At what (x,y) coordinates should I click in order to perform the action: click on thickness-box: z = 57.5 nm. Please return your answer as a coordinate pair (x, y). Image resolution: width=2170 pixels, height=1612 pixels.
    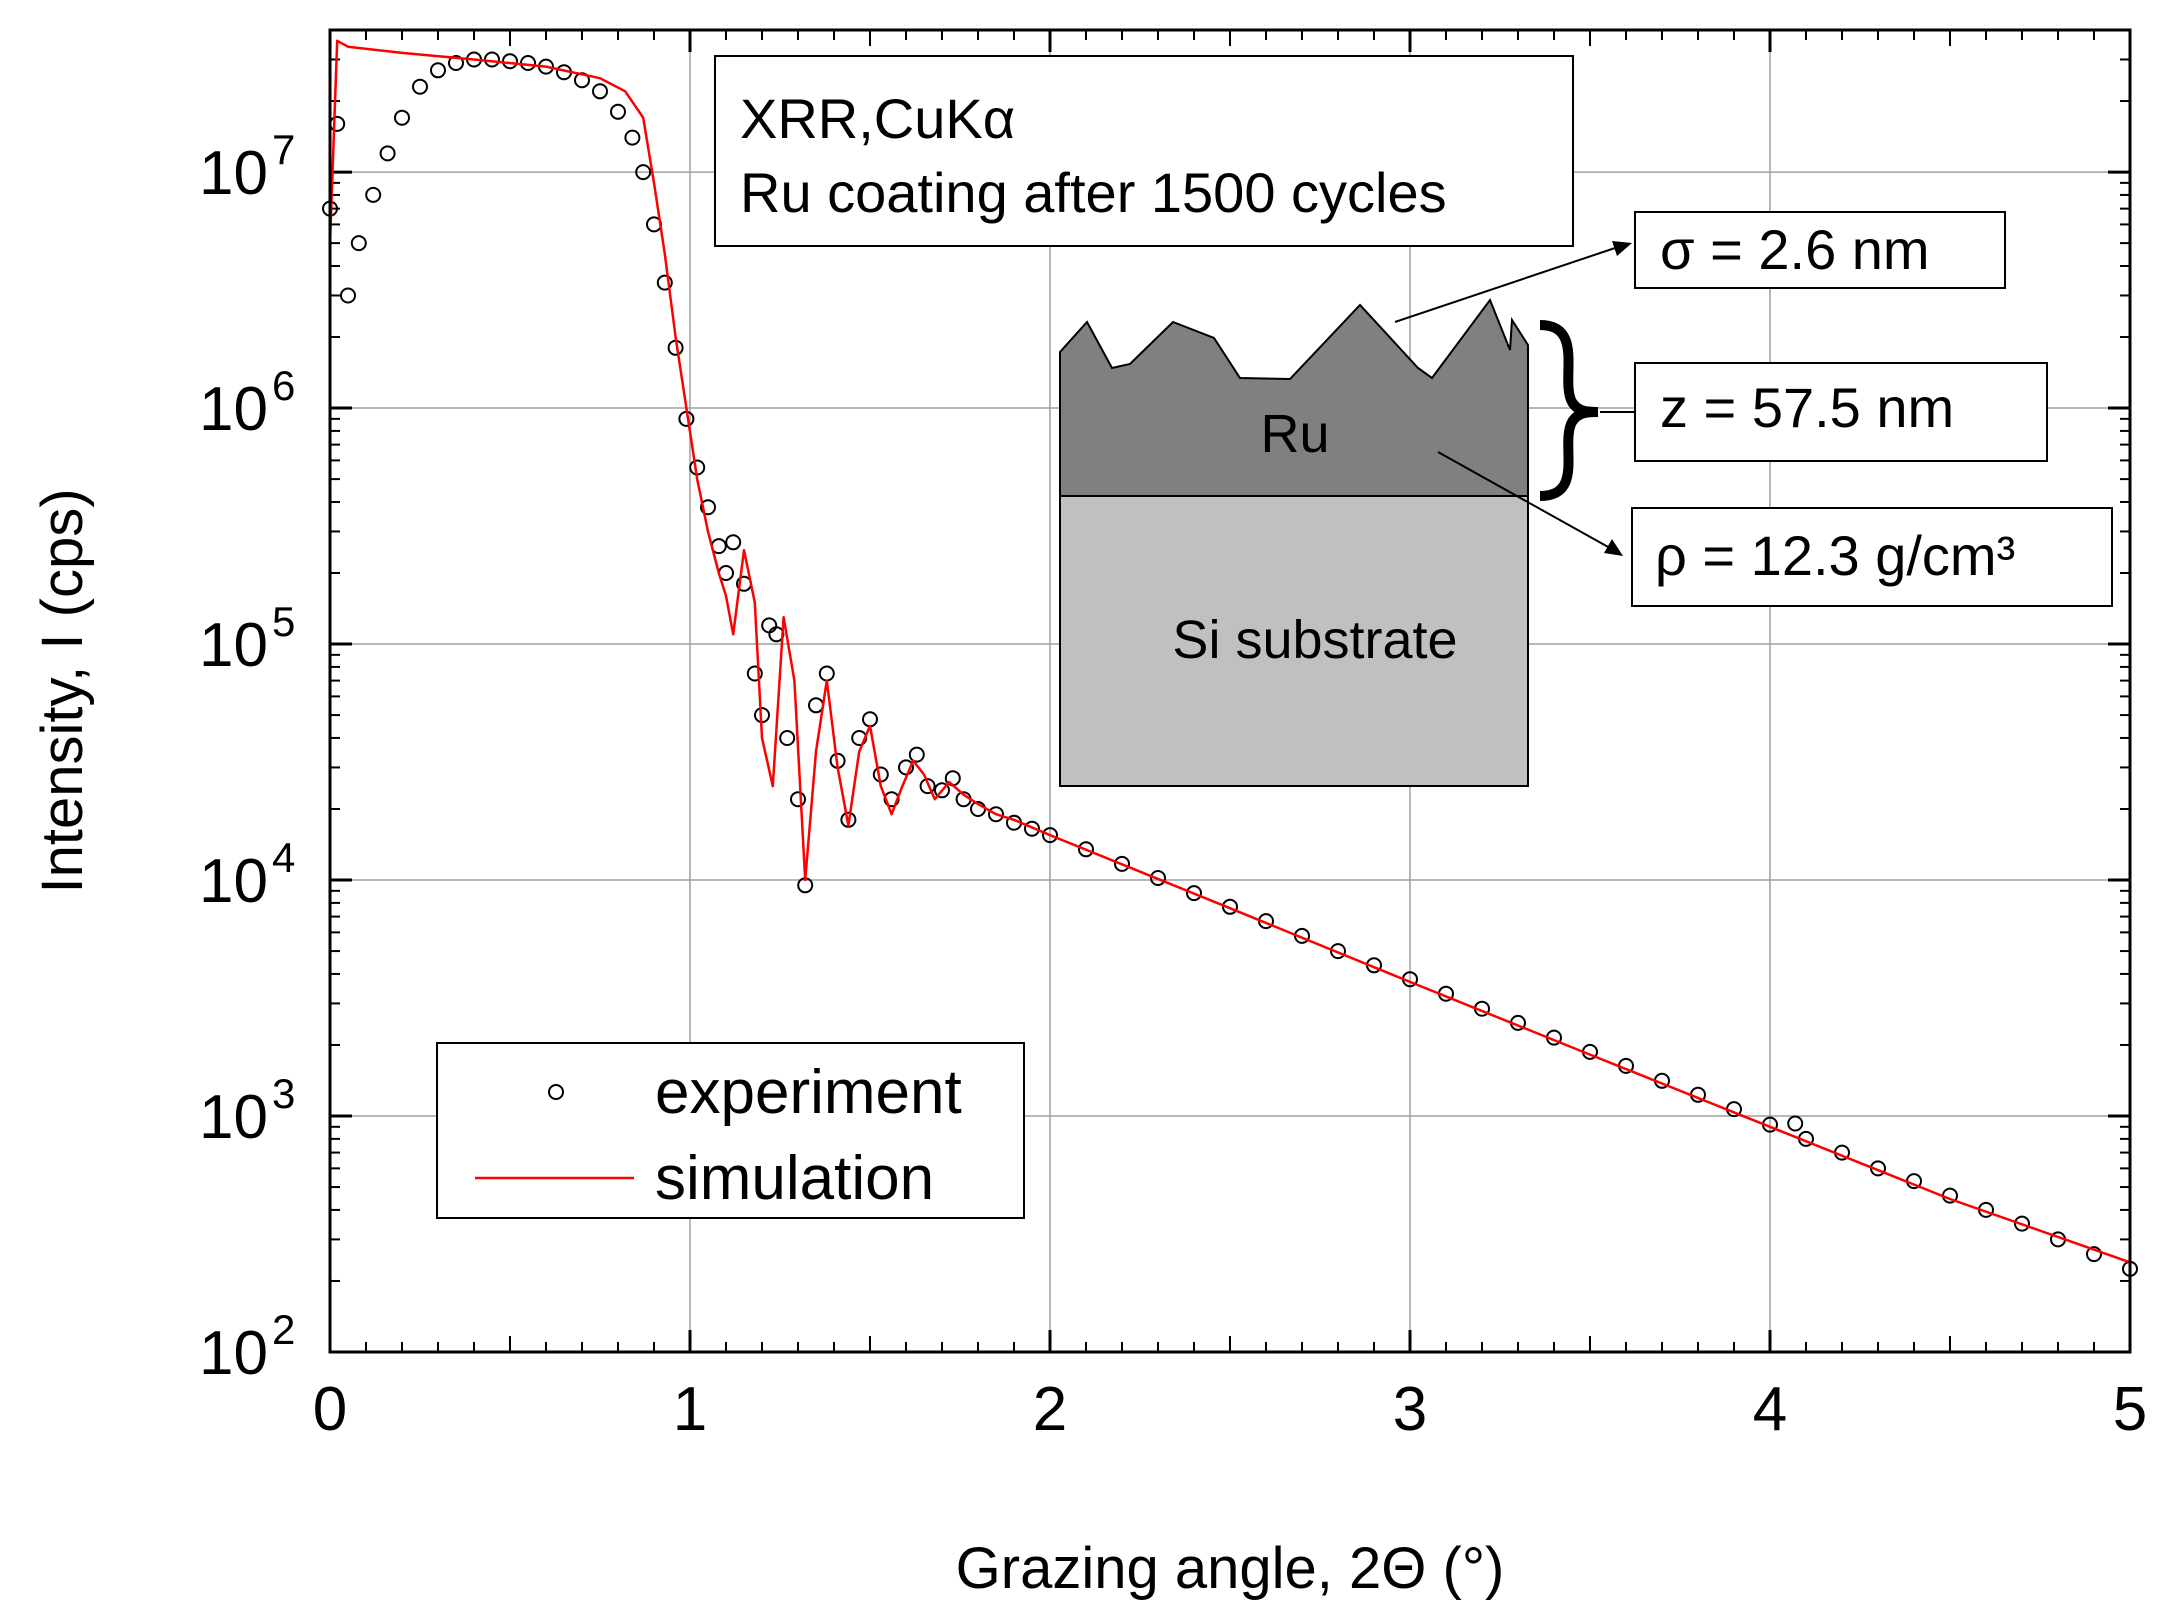
    Looking at the image, I should click on (1841, 412).